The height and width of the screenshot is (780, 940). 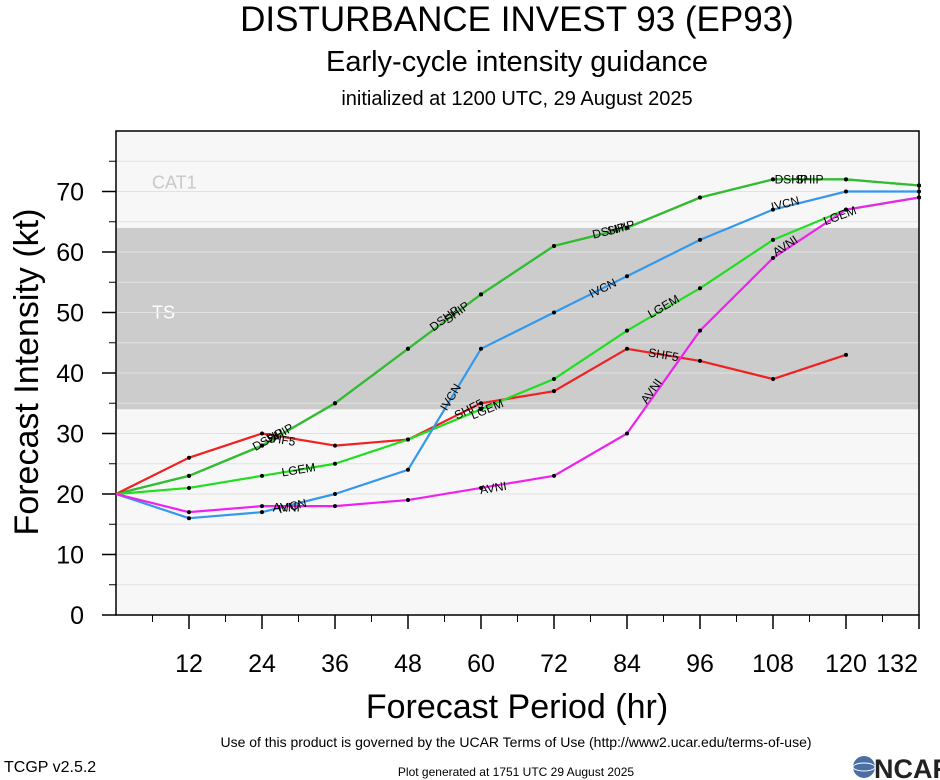 I want to click on y-tick-label: 30, so click(x=70, y=435).